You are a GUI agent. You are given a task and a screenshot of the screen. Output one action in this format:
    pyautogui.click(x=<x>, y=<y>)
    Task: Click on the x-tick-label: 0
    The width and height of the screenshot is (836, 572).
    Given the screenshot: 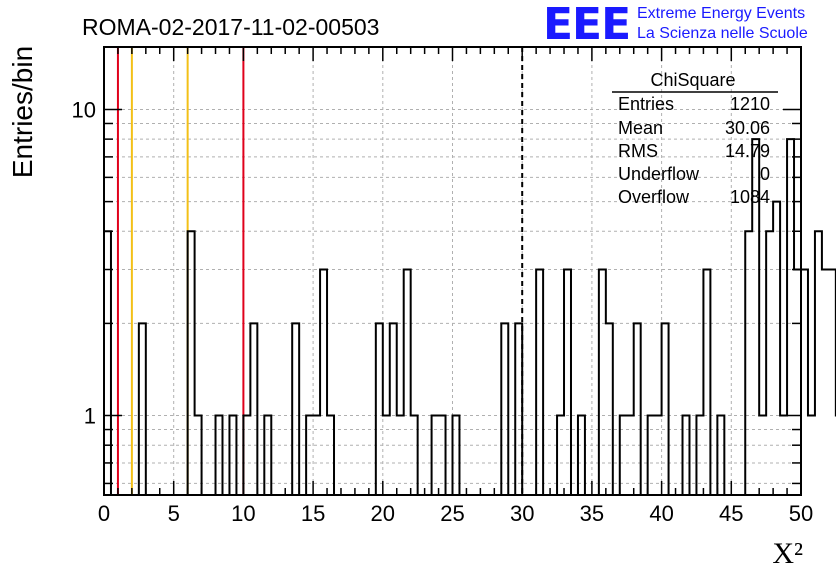 What is the action you would take?
    pyautogui.click(x=104, y=513)
    